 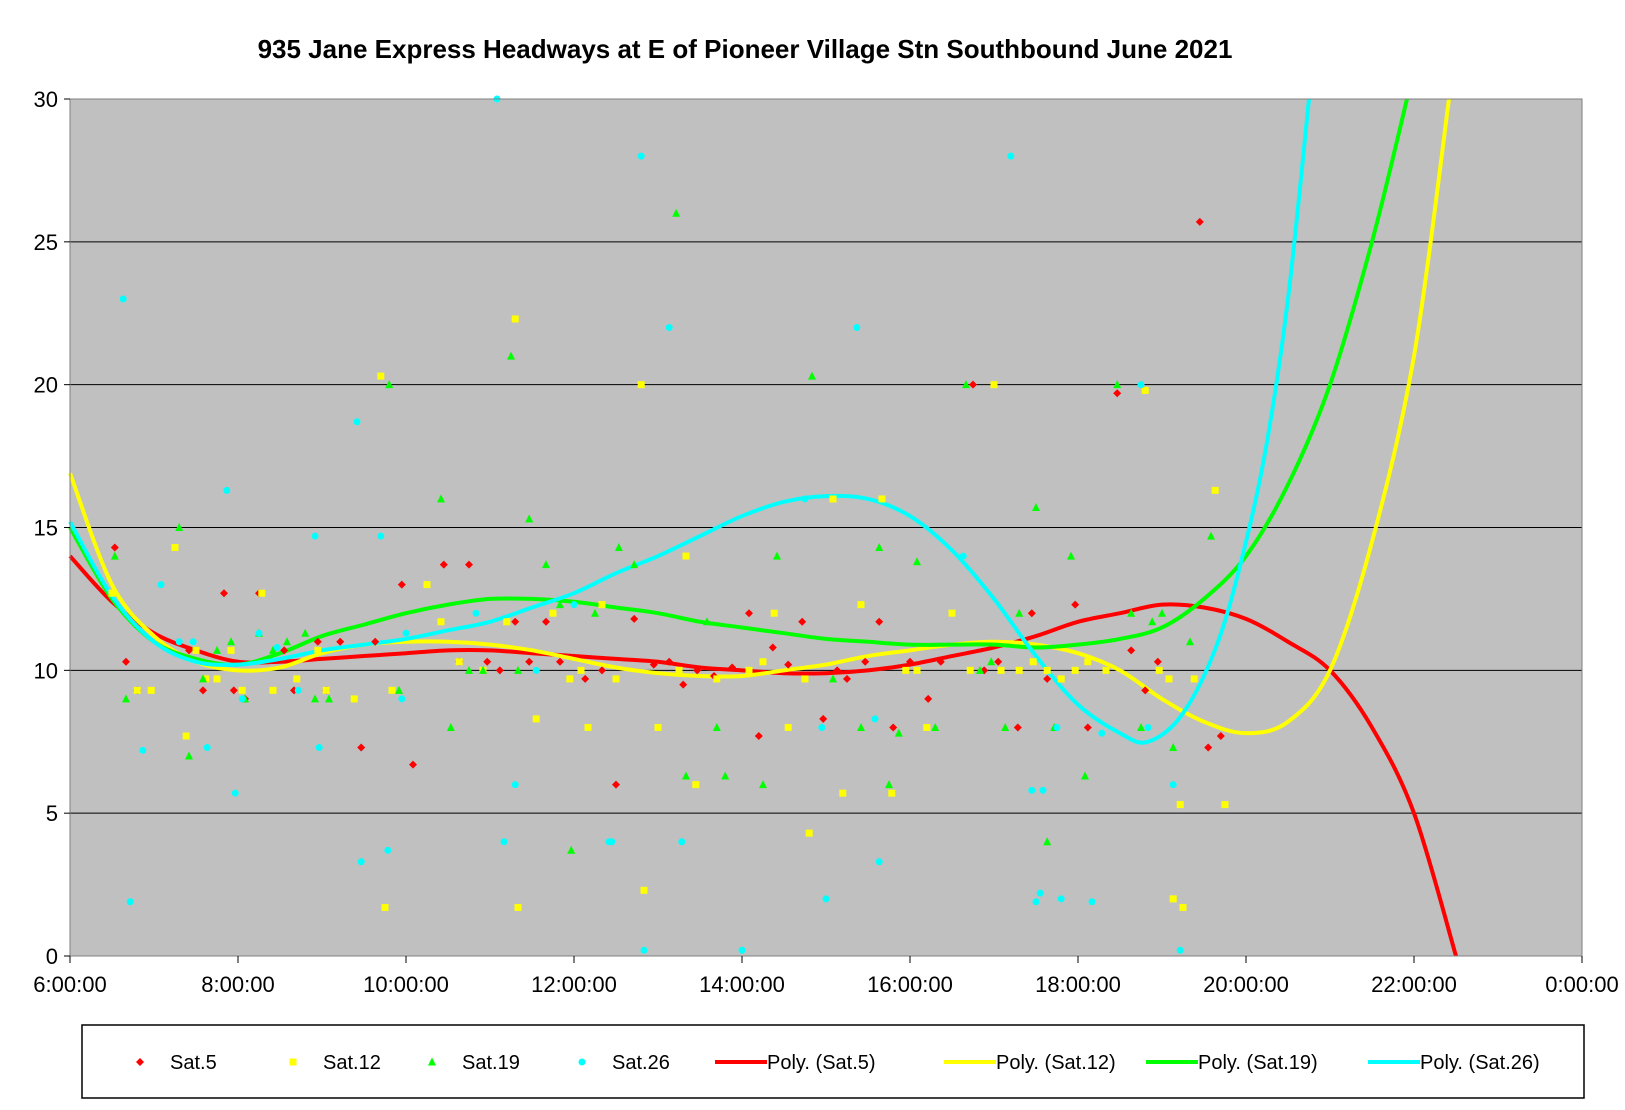 What do you see at coordinates (46, 385) in the screenshot?
I see `y-tick-label: 20` at bounding box center [46, 385].